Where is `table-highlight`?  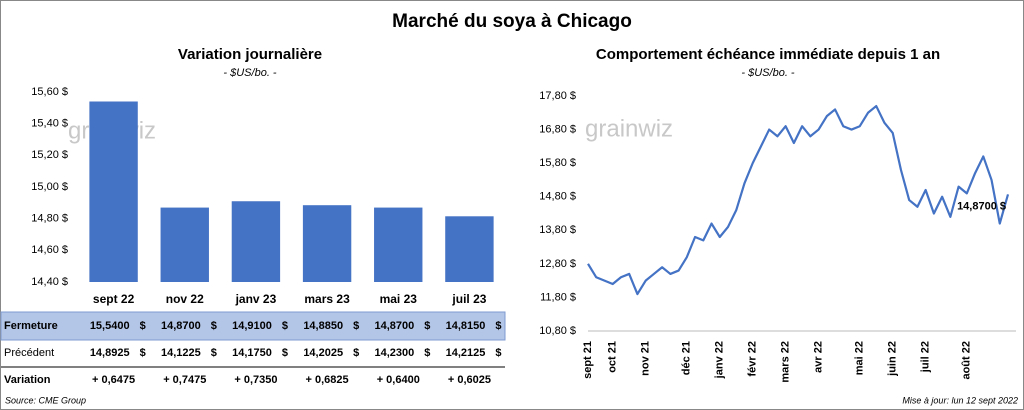
table-highlight is located at coordinates (253, 326).